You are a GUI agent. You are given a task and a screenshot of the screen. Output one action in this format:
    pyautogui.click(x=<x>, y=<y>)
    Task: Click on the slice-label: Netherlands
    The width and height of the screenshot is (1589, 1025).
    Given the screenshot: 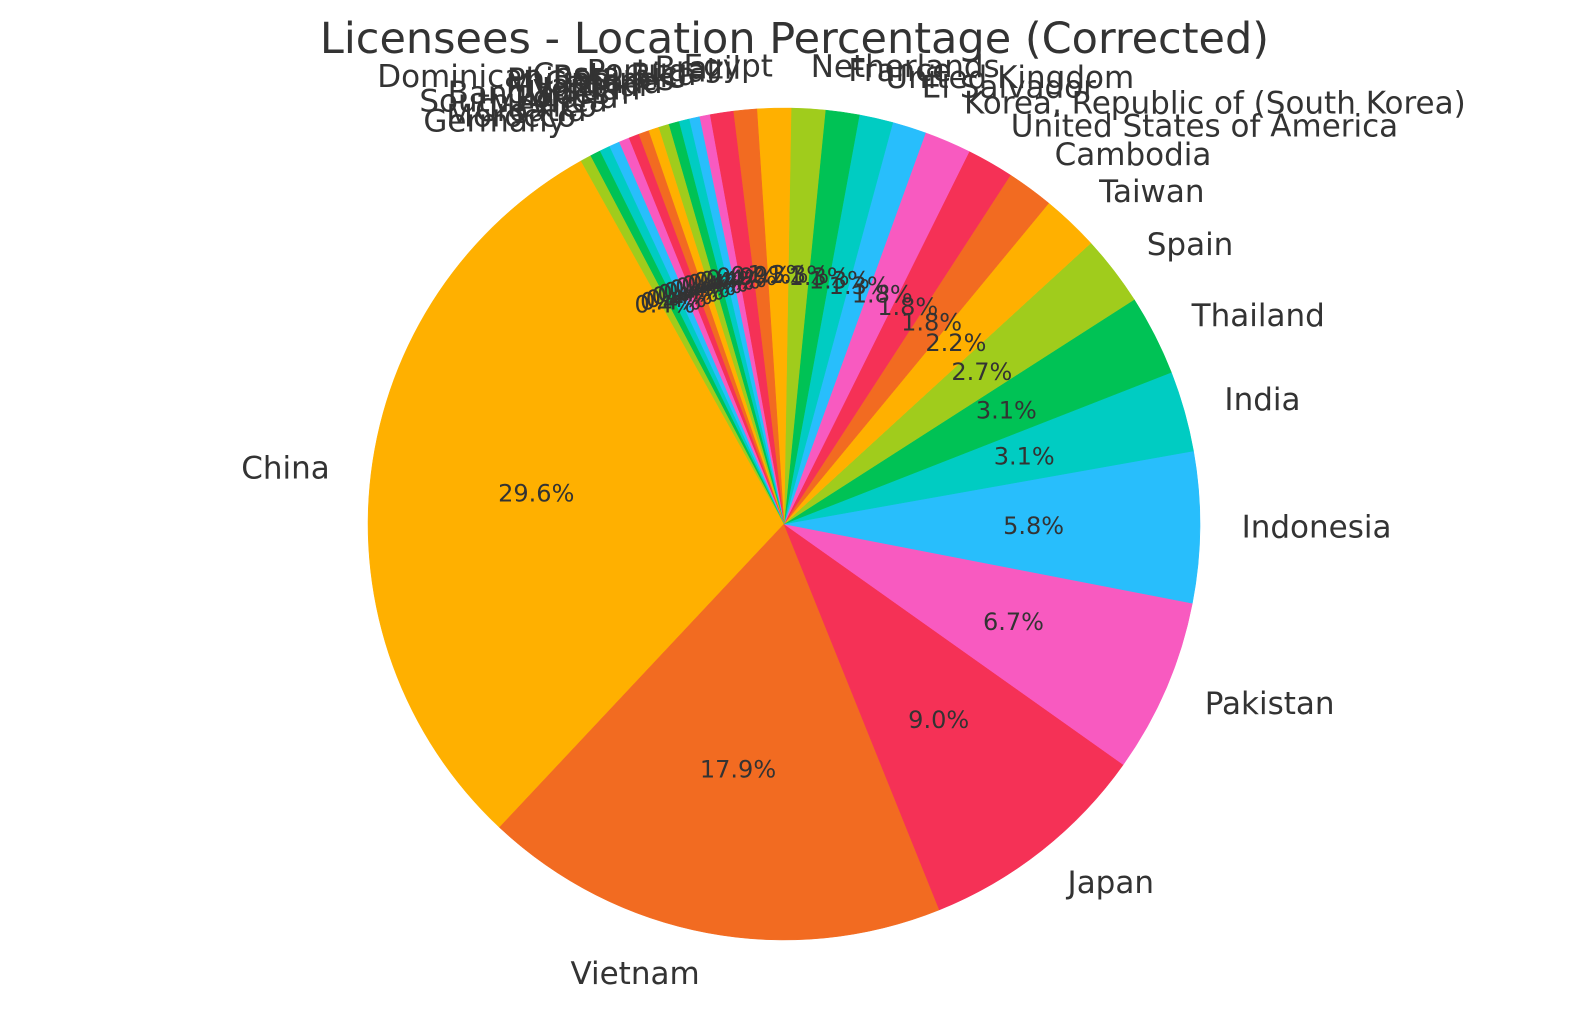 What is the action you would take?
    pyautogui.click(x=905, y=67)
    